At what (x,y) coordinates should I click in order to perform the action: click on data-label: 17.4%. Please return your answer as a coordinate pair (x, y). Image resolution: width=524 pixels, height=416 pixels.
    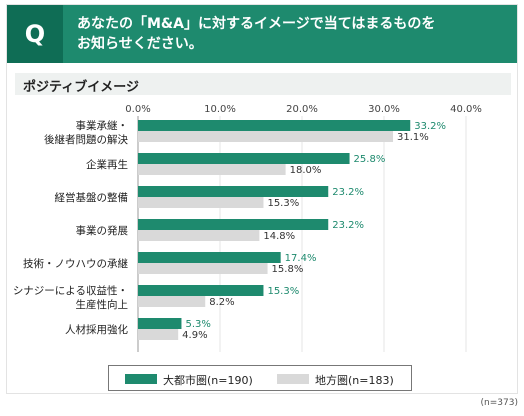
    Looking at the image, I should click on (301, 258).